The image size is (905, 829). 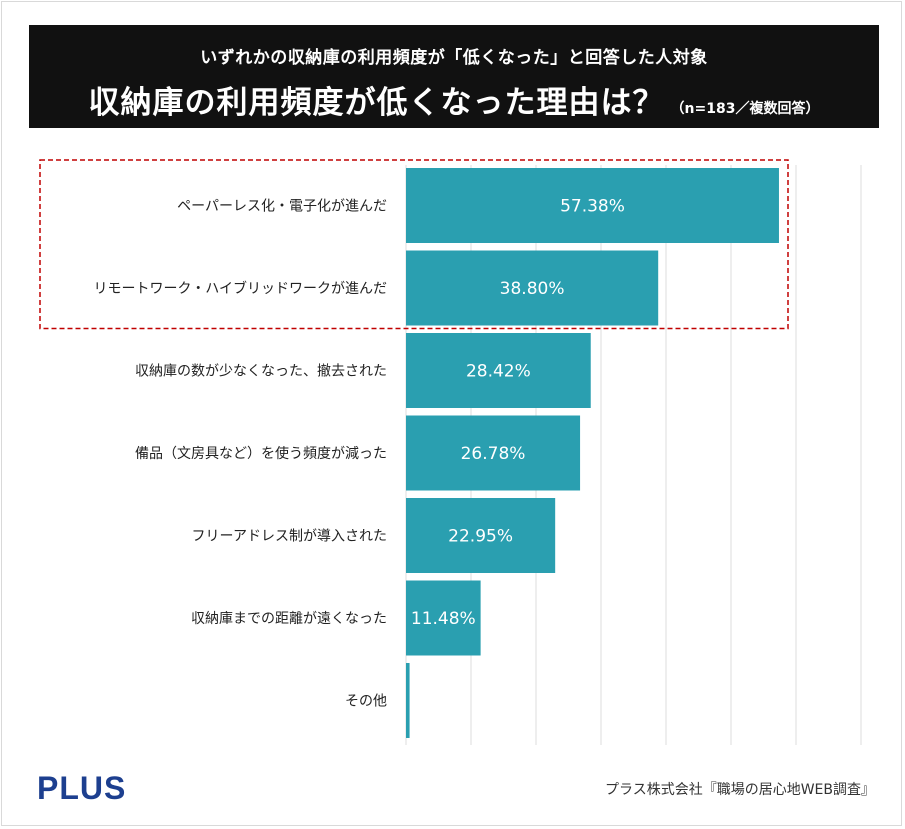 I want to click on category-label: 備品（文房具など）を使う頻度が減った, so click(x=261, y=453).